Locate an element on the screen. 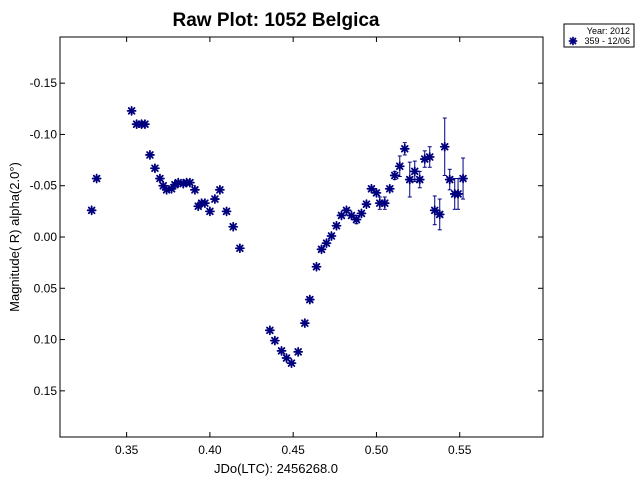 This screenshot has width=643, height=482. legend-box is located at coordinates (599, 35).